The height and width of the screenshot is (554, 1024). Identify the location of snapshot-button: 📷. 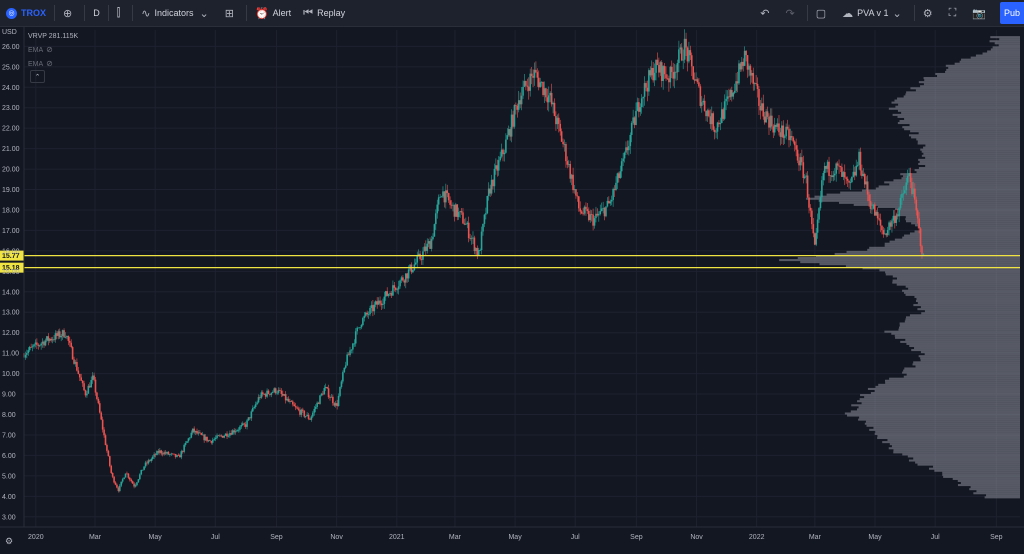
(981, 13).